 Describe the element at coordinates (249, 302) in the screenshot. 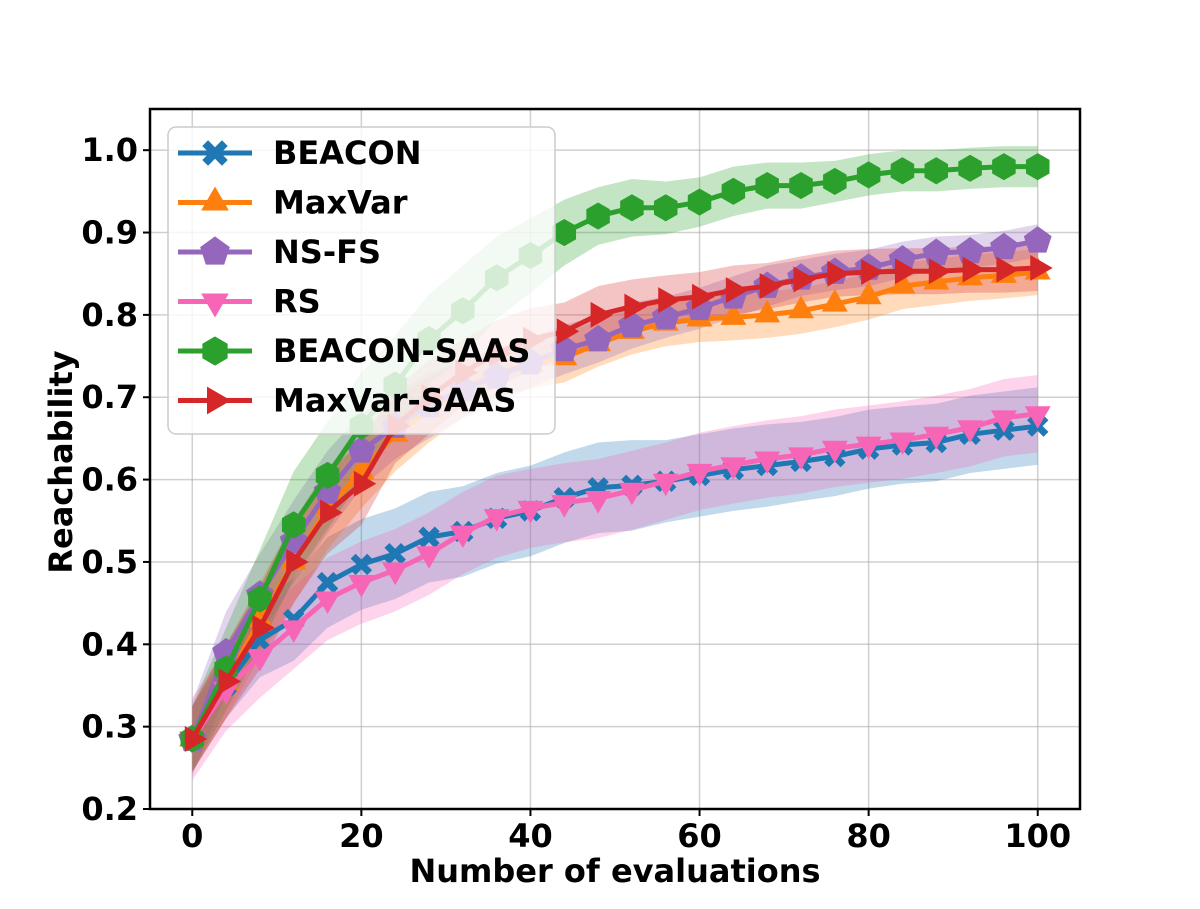

I see `legend-item-rs: RS` at that location.